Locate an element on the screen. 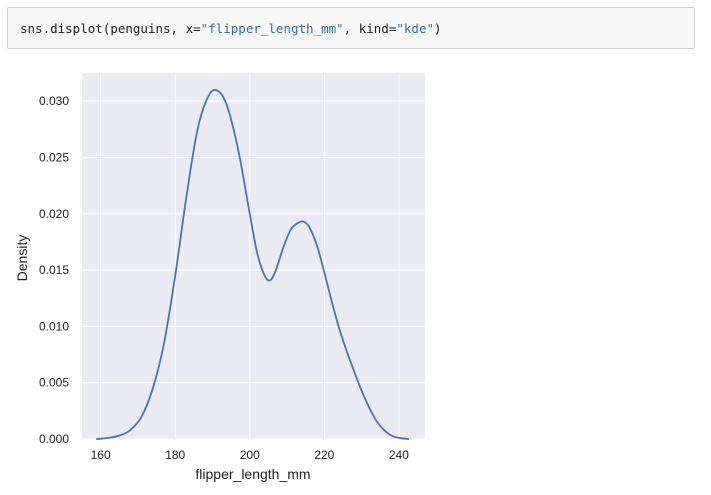 Image resolution: width=711 pixels, height=495 pixels. x-tick-label: 240 is located at coordinates (399, 455).